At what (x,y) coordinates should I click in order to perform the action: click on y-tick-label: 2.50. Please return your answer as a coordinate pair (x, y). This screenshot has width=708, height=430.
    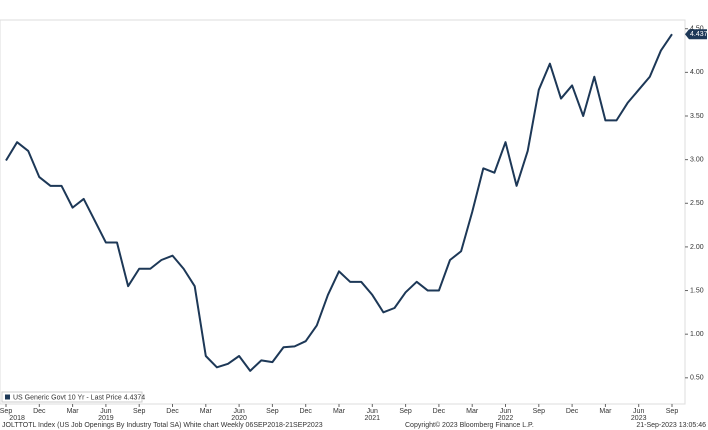
    Looking at the image, I should click on (697, 203).